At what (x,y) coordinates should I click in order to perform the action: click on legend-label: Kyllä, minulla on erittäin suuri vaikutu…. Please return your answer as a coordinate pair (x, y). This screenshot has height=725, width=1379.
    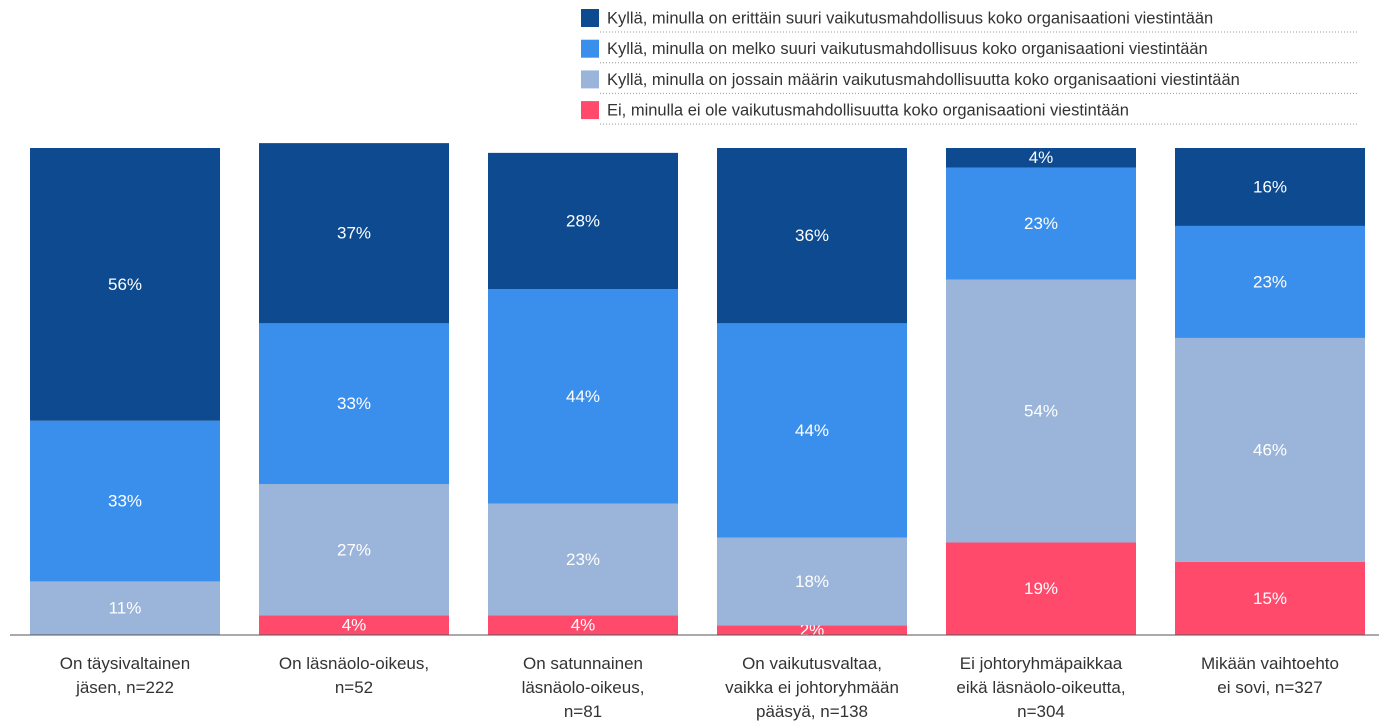
    Looking at the image, I should click on (910, 18).